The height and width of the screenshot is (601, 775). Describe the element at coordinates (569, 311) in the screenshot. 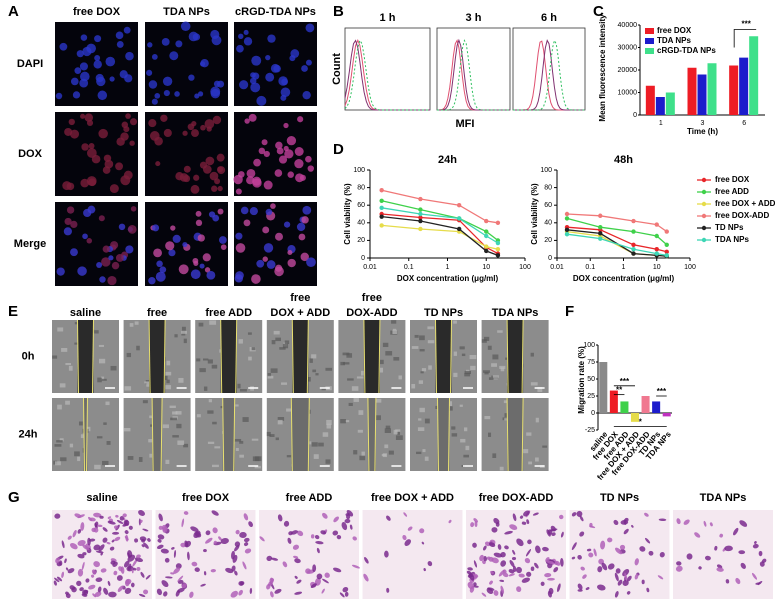

I see `panel-letter: F` at that location.